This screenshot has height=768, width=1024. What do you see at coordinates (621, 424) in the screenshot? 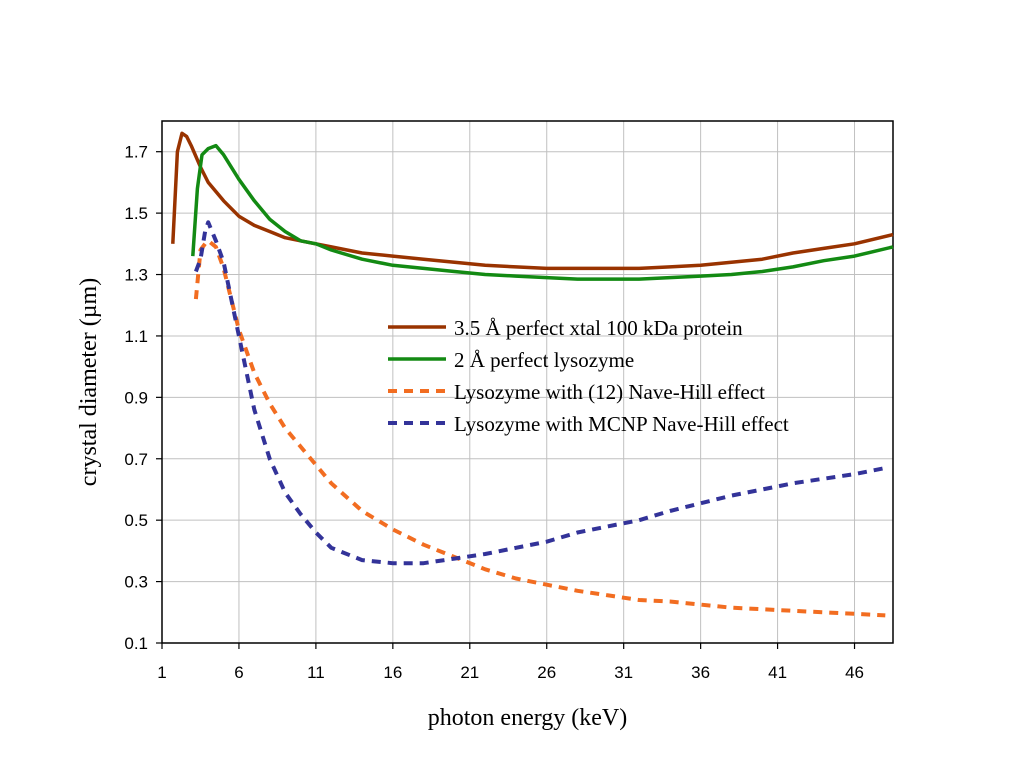
I see `legend-label-4: Lysozyme with MCNP Nave-Hill effect` at bounding box center [621, 424].